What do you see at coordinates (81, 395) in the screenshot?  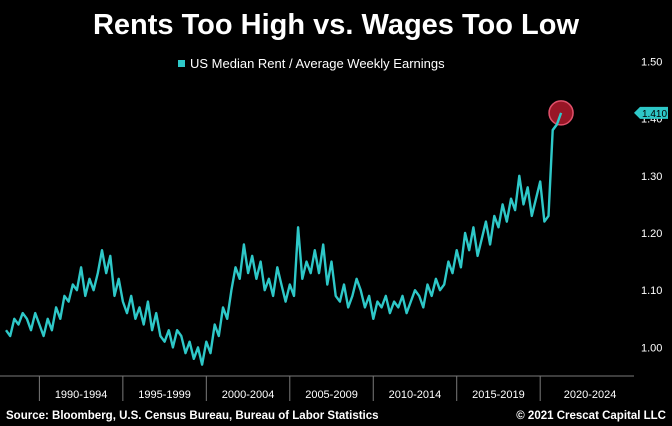 I see `x-tick-label: 1990-1994` at bounding box center [81, 395].